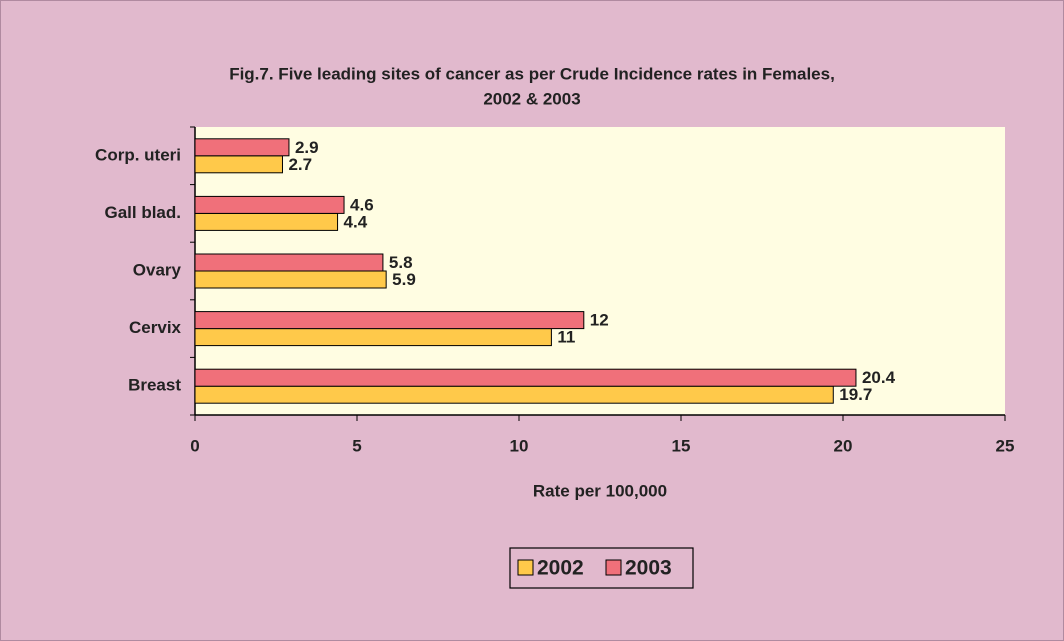  I want to click on x-tick-label: 25, so click(1005, 445).